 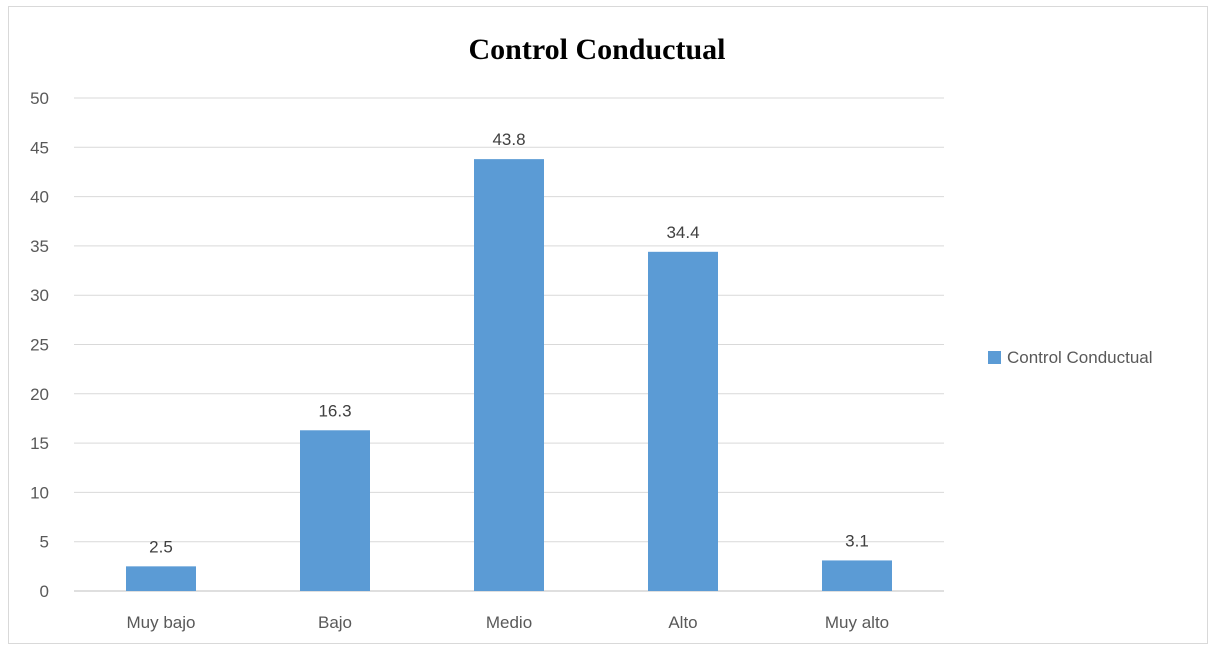 I want to click on legend-label: Control Conductual, so click(x=1080, y=357).